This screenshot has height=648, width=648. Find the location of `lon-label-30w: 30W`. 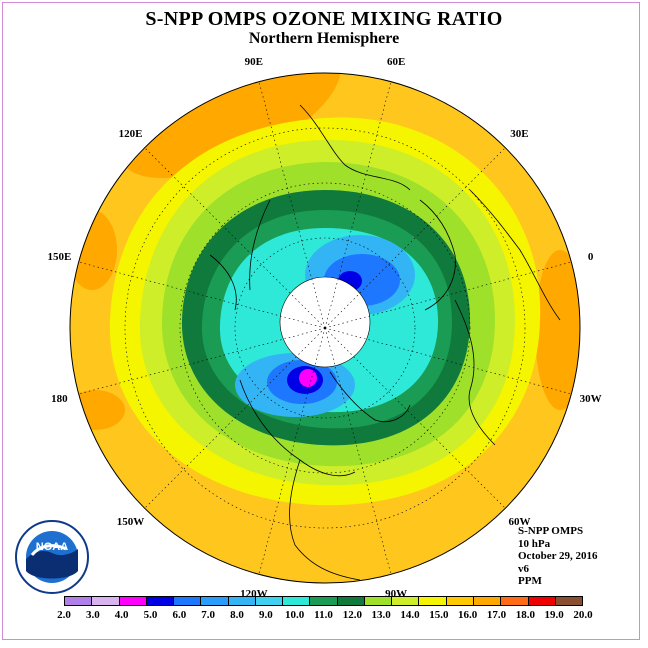

lon-label-30w: 30W is located at coordinates (590, 399).